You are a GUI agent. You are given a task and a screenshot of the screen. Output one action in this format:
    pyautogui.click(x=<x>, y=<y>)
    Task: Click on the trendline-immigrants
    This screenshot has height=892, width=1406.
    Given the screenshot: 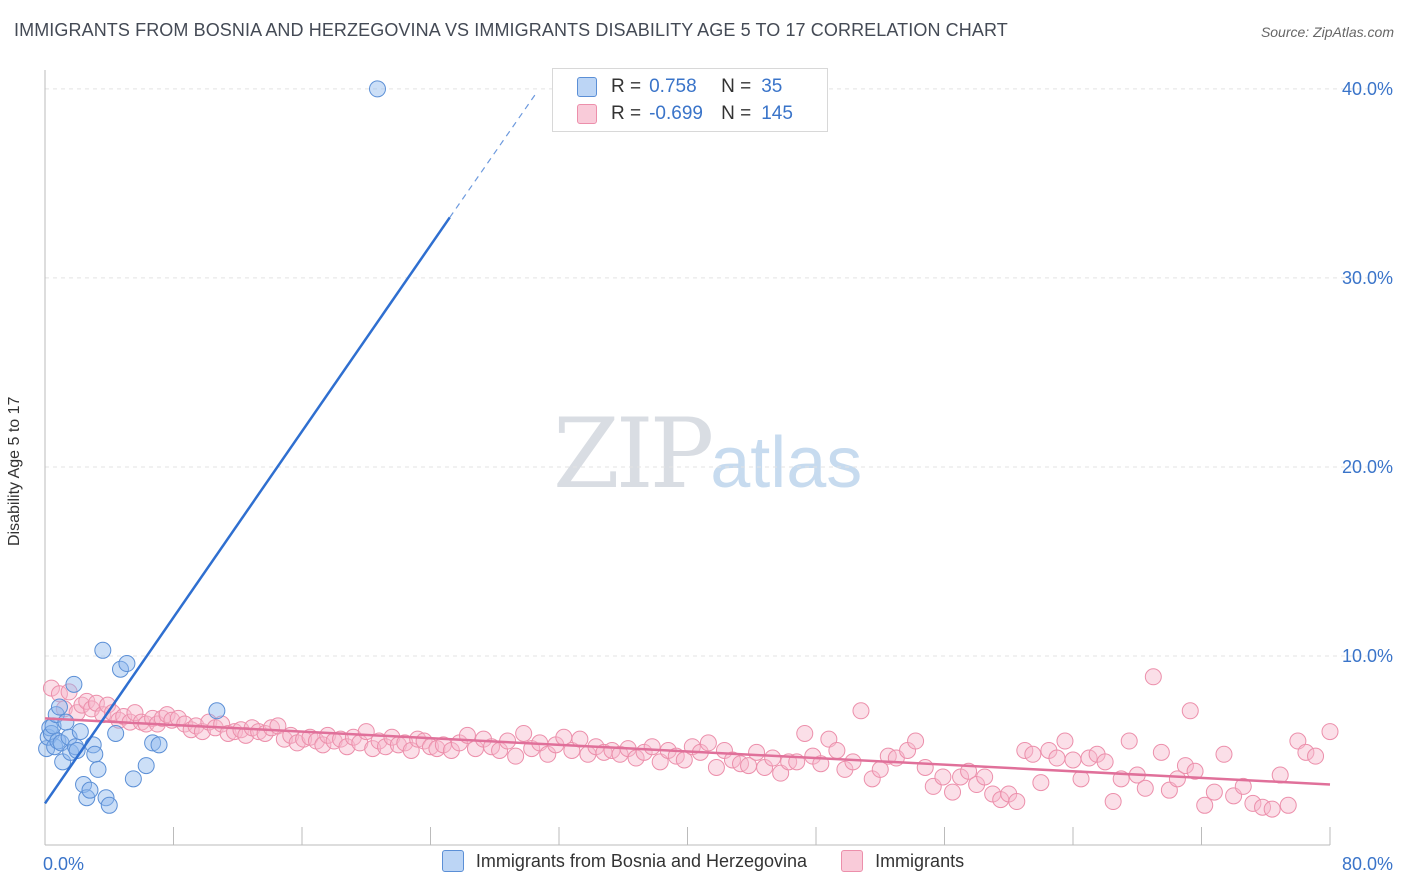 What is the action you would take?
    pyautogui.click(x=687, y=751)
    